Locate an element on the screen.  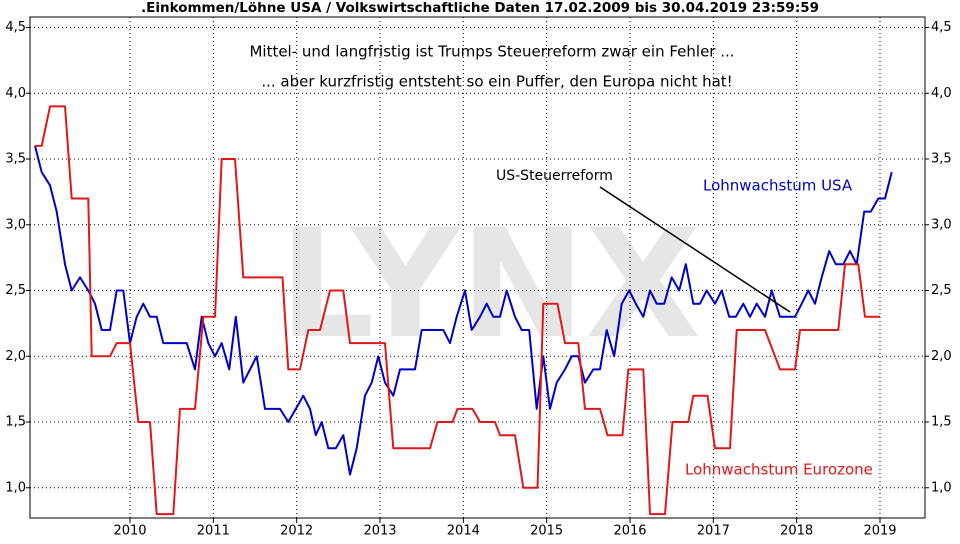
y-tick-label: 2,0 is located at coordinates (15, 356).